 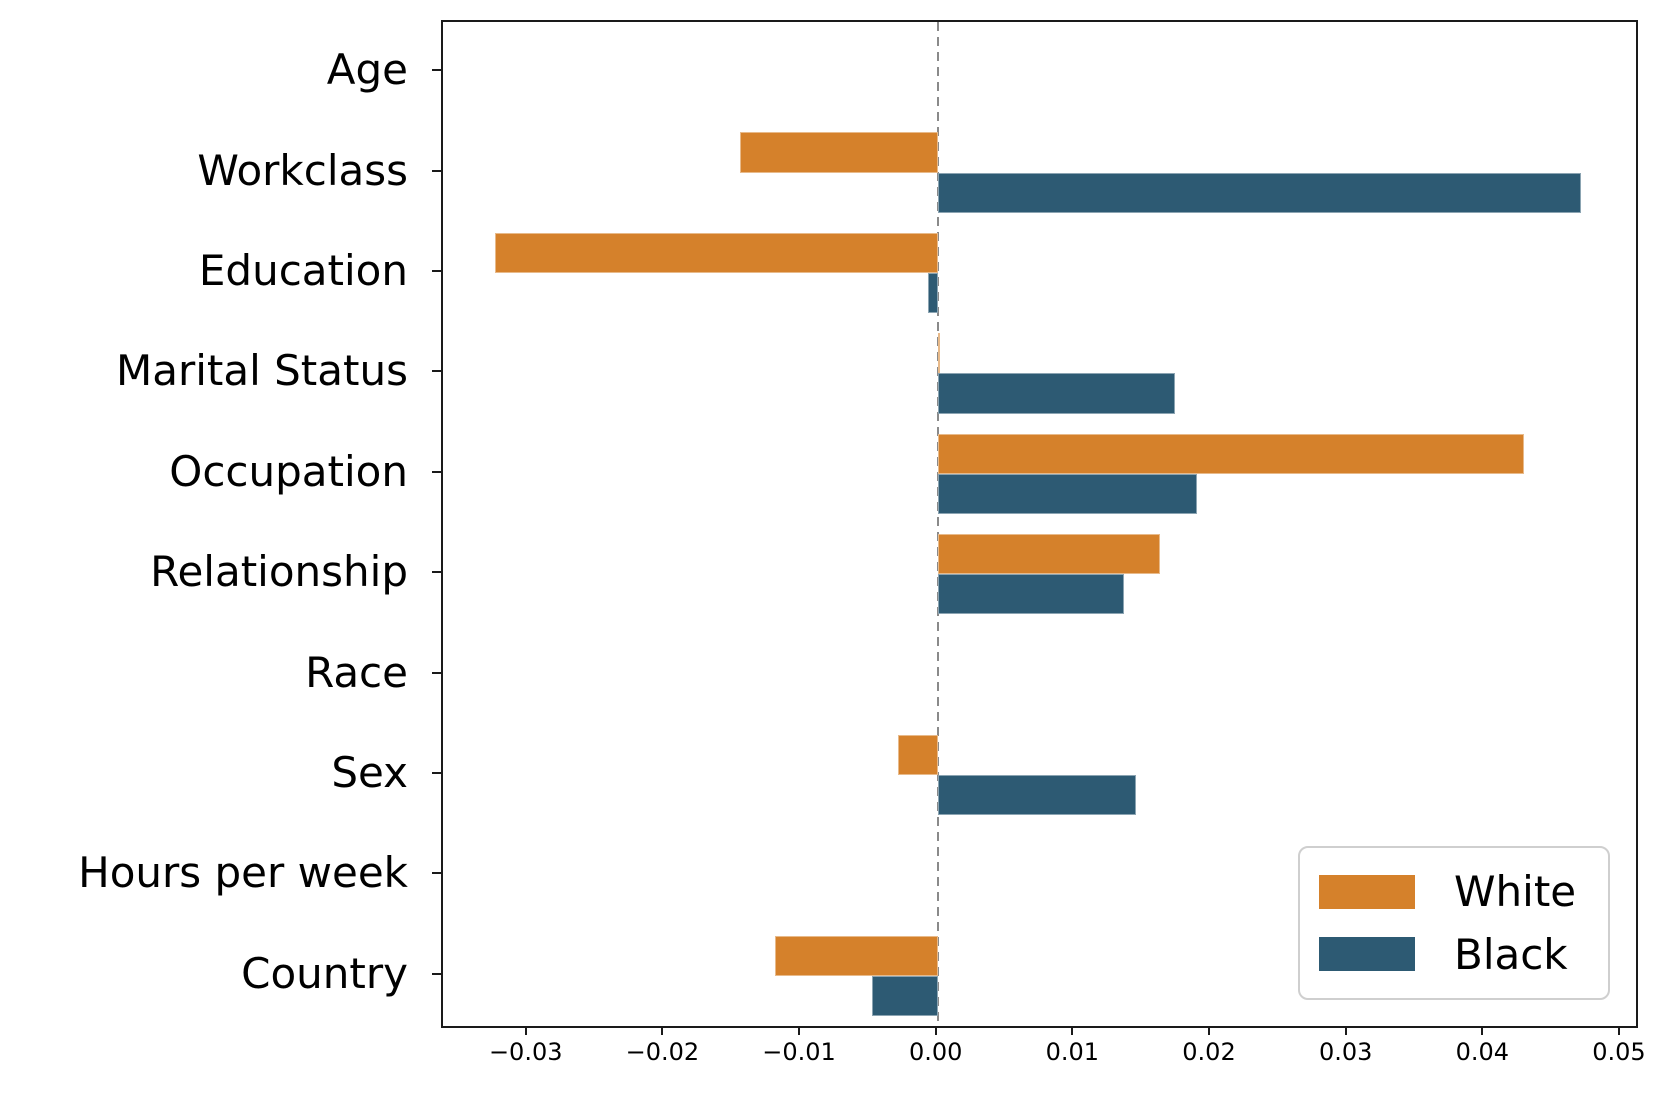 I want to click on bar-white-sex, so click(x=918, y=754).